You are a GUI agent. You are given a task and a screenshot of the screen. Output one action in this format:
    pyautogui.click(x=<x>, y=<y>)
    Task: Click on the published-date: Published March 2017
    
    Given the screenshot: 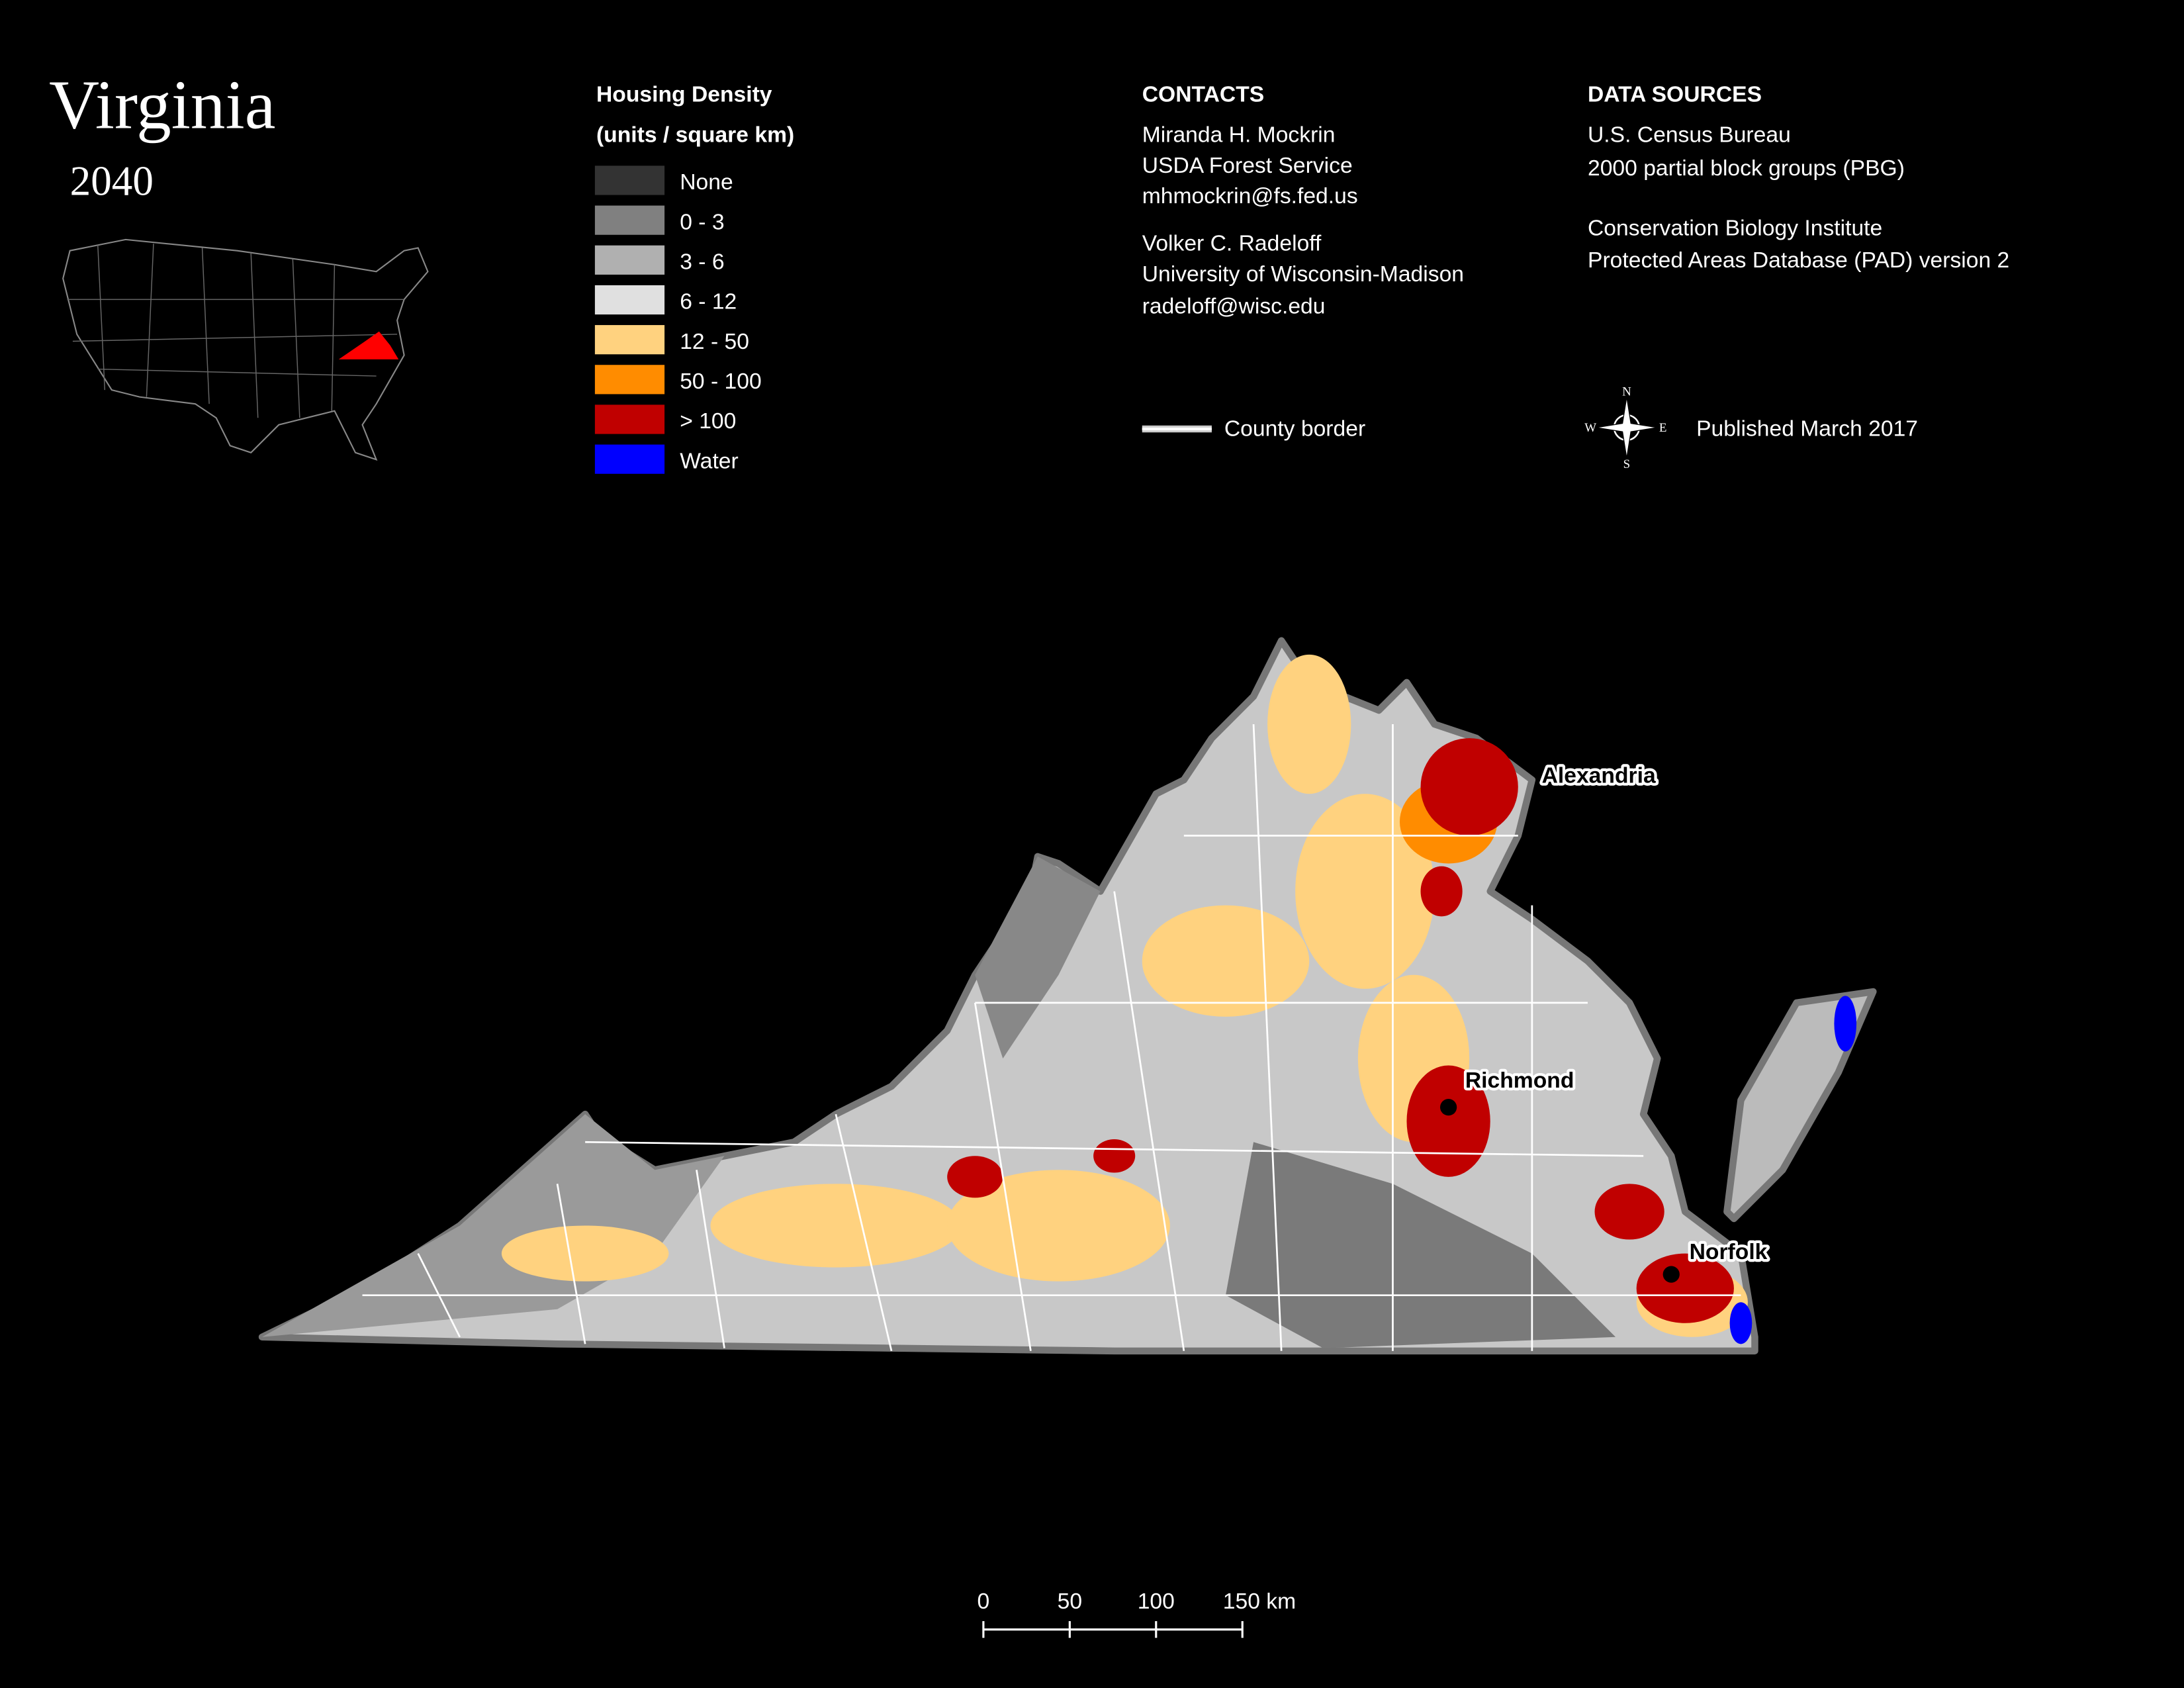 What is the action you would take?
    pyautogui.click(x=1807, y=429)
    